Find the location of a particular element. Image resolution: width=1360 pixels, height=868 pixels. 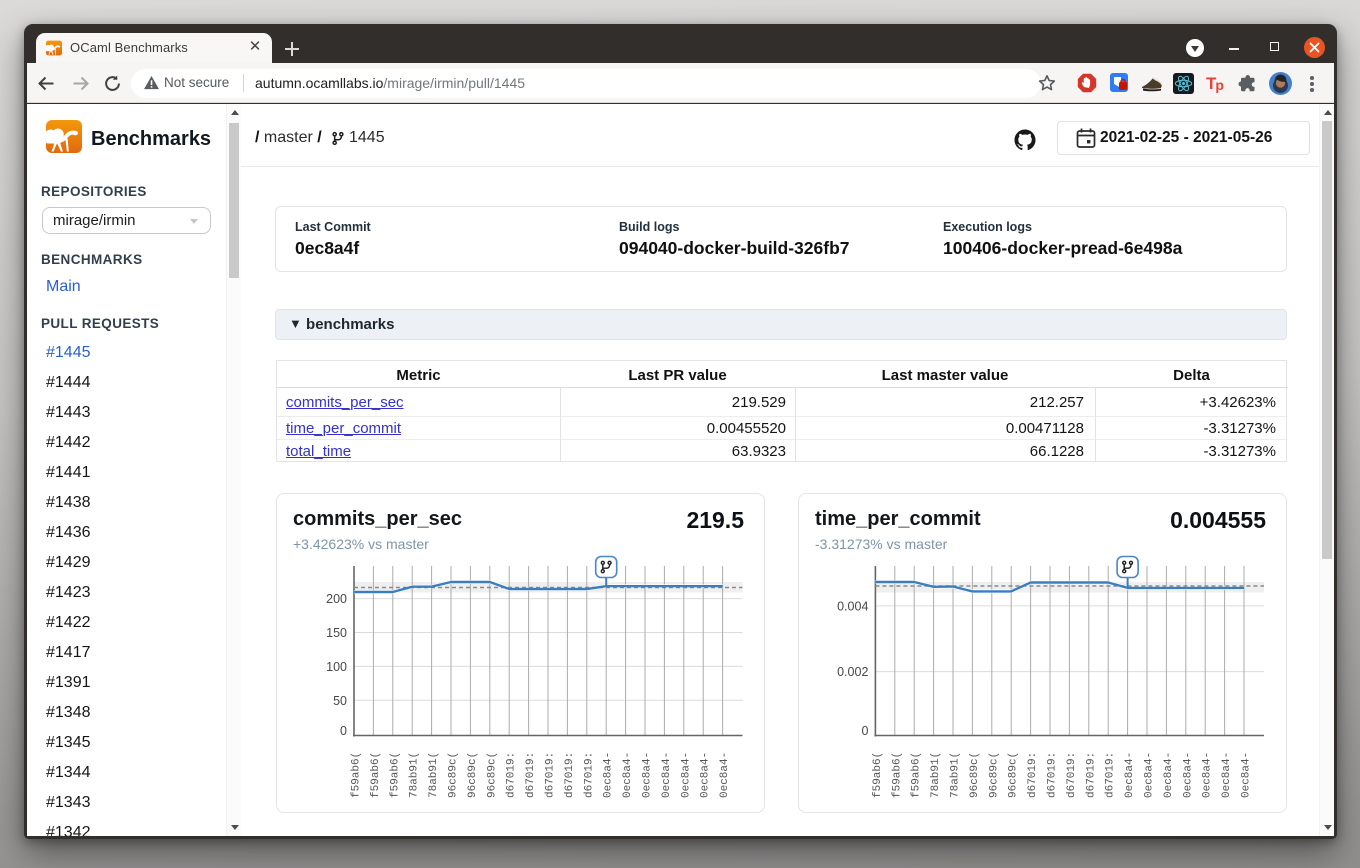

svg-text: 50 is located at coordinates (340, 701).